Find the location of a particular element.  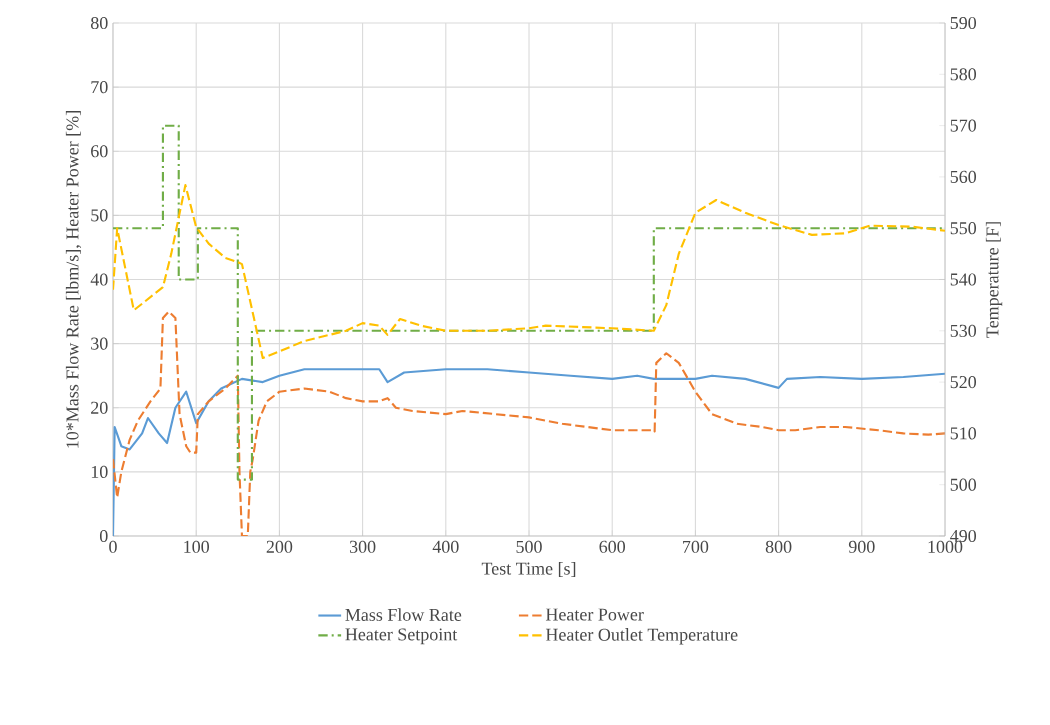

y2-axis-title: Temperature [F] is located at coordinates (994, 280).